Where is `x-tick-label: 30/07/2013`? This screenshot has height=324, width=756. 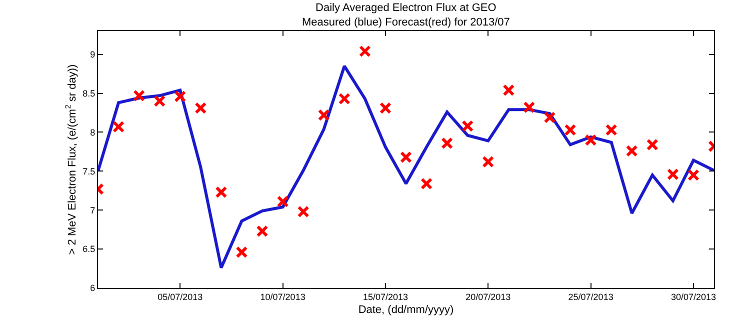
x-tick-label: 30/07/2013 is located at coordinates (693, 297).